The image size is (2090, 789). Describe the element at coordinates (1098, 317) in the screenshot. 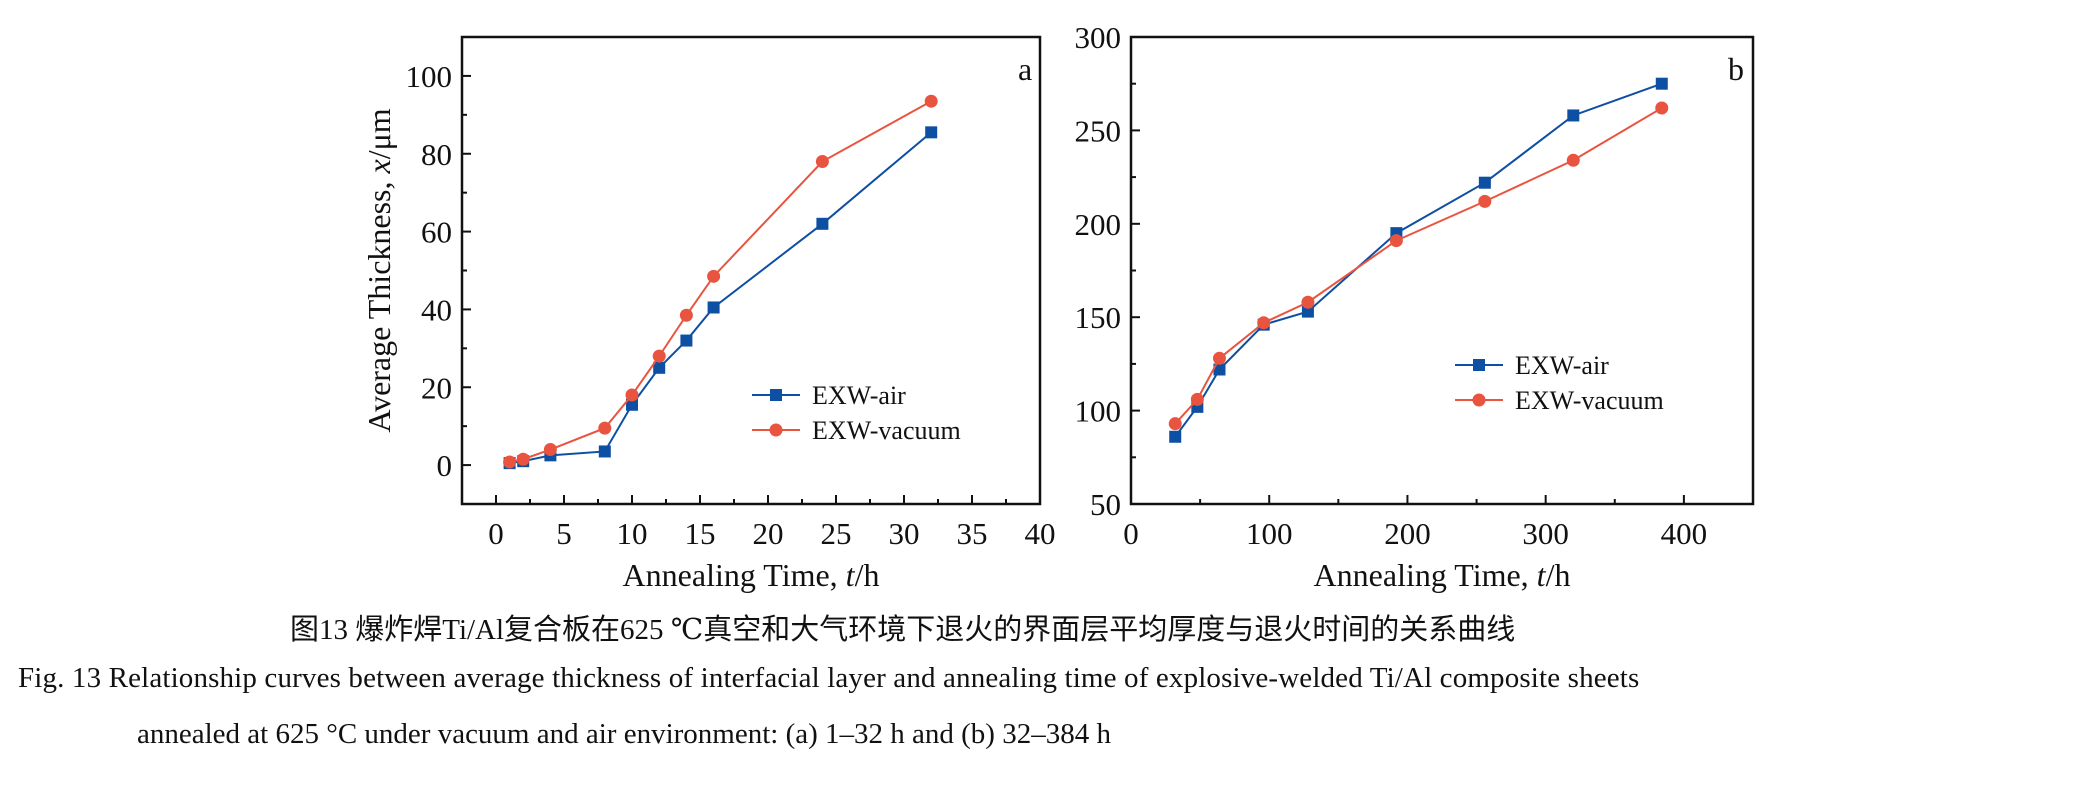

I see `y-tick-label: 150` at that location.